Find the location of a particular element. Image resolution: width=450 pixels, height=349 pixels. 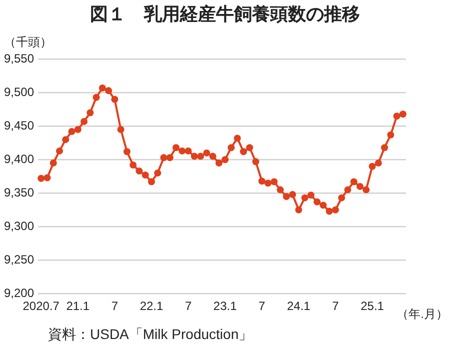

x-tick-label: 21.1 is located at coordinates (78, 306).